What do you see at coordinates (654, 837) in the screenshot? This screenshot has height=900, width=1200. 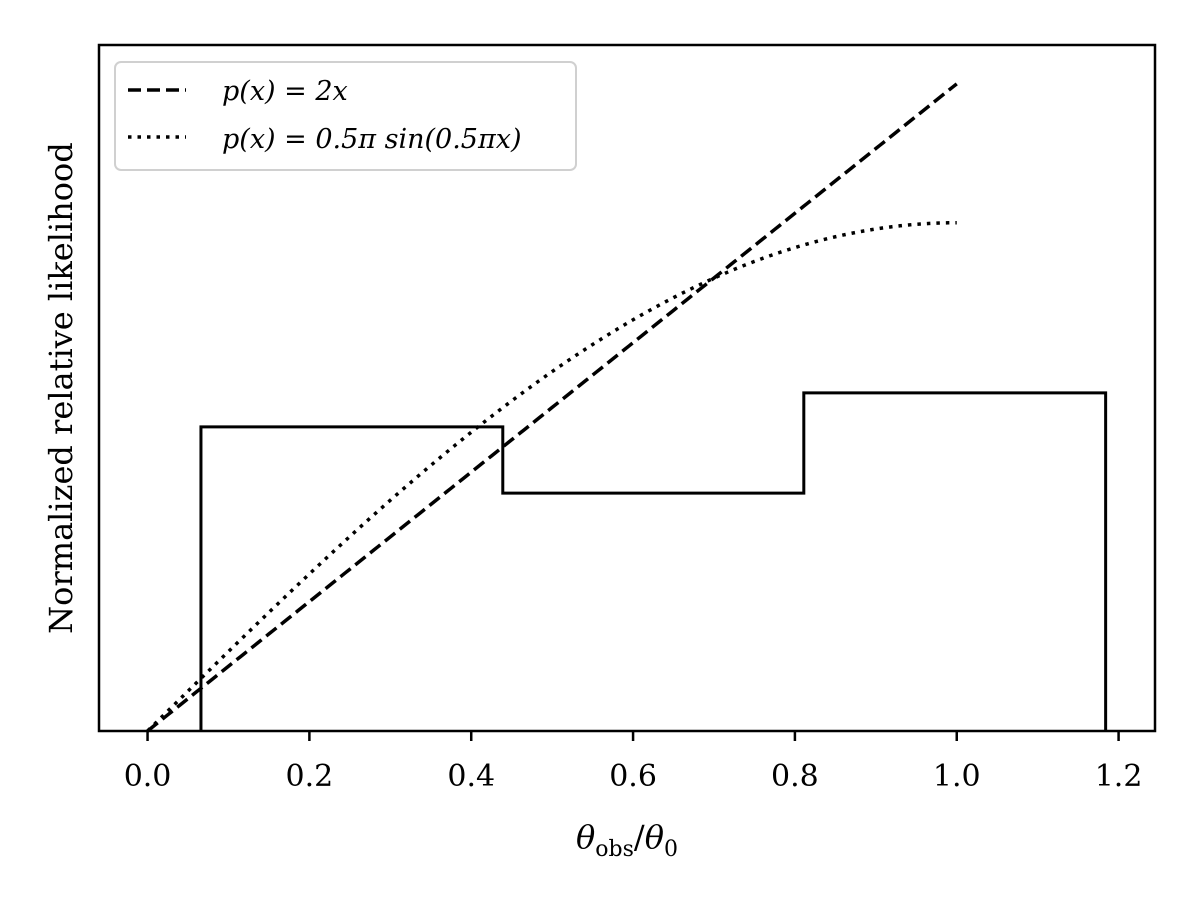 I see `x-axis-label-theta-2: θ` at bounding box center [654, 837].